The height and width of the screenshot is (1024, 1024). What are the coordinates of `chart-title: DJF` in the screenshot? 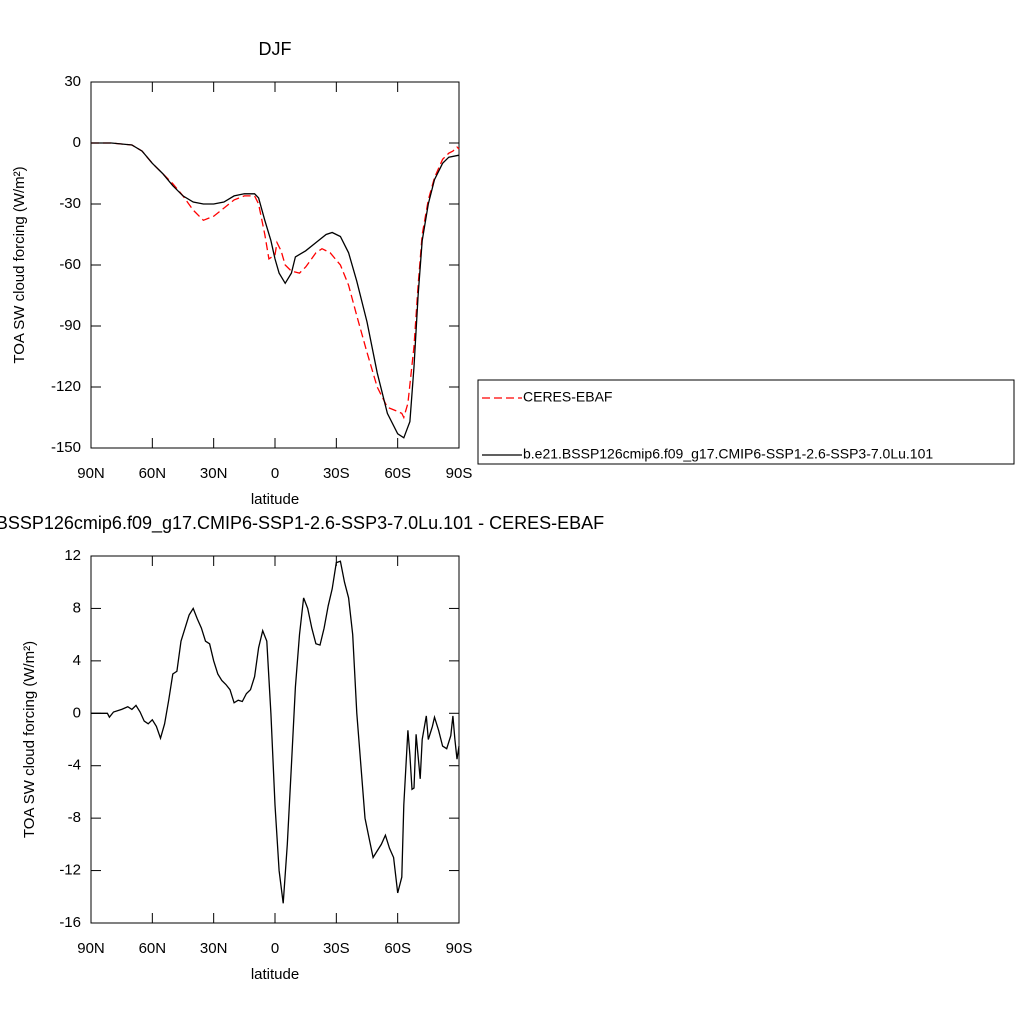 It's located at (275, 49).